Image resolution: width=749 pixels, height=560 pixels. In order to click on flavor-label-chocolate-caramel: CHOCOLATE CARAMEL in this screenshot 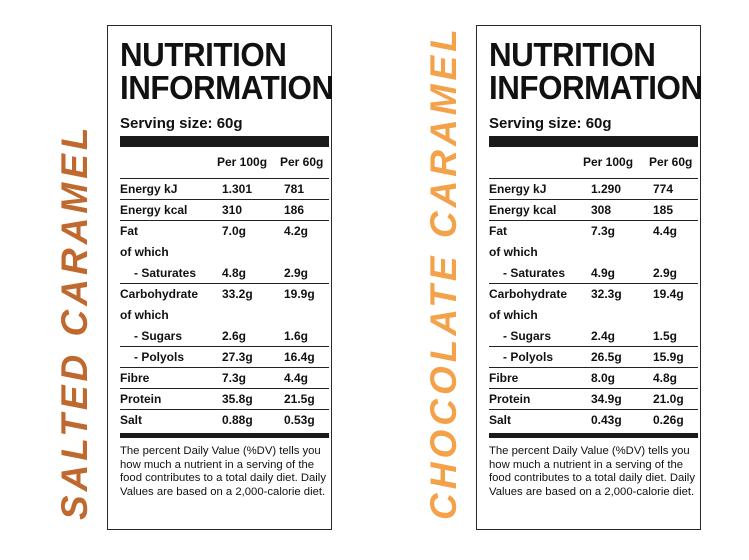, I will do `click(443, 272)`.